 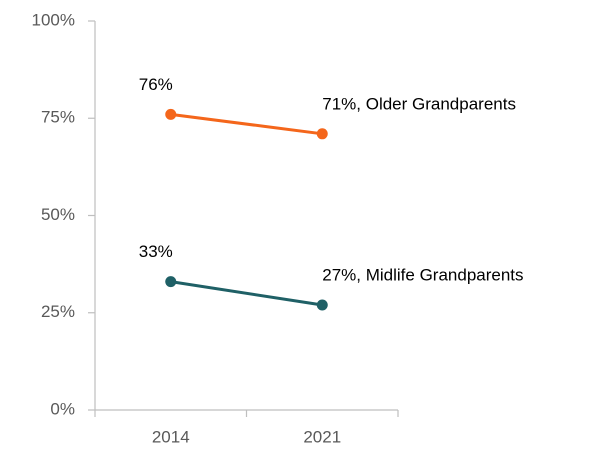 I want to click on y-tick-label: 50%, so click(x=58, y=214).